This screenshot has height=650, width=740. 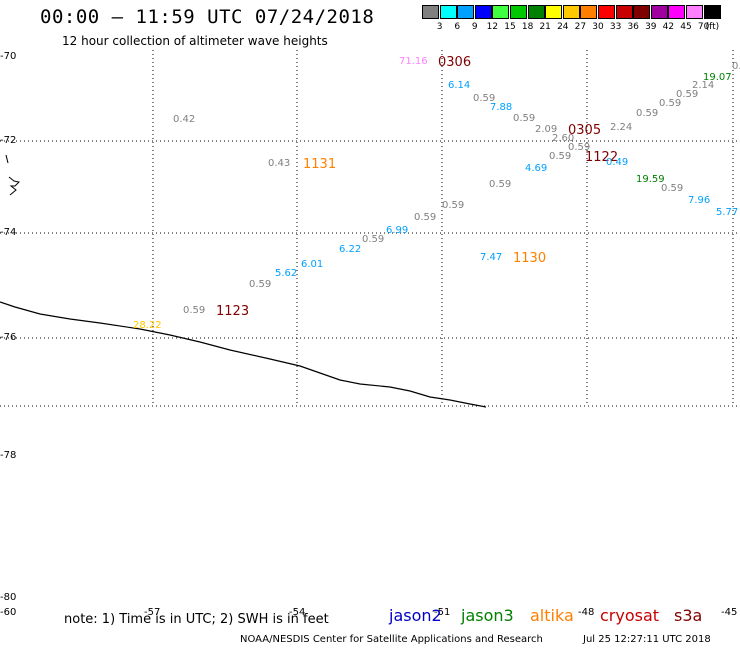 I want to click on wave-height-value: 6.99, so click(x=397, y=230).